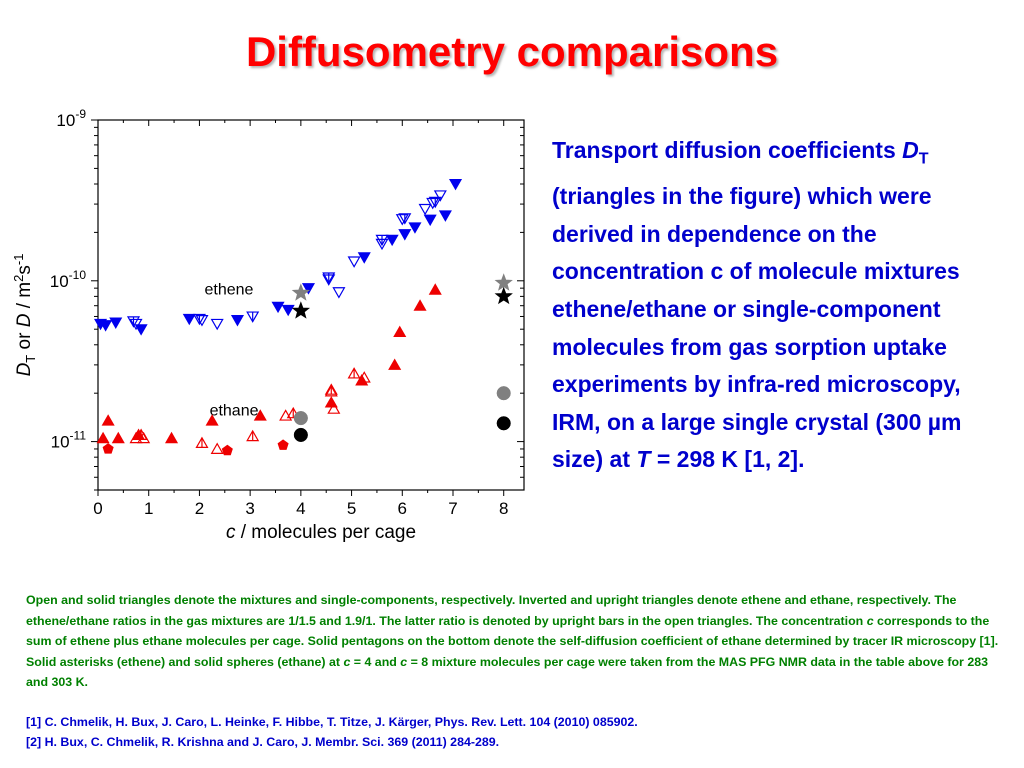 This screenshot has height=768, width=1024. Describe the element at coordinates (249, 508) in the screenshot. I see `x-tick-label: 3` at that location.